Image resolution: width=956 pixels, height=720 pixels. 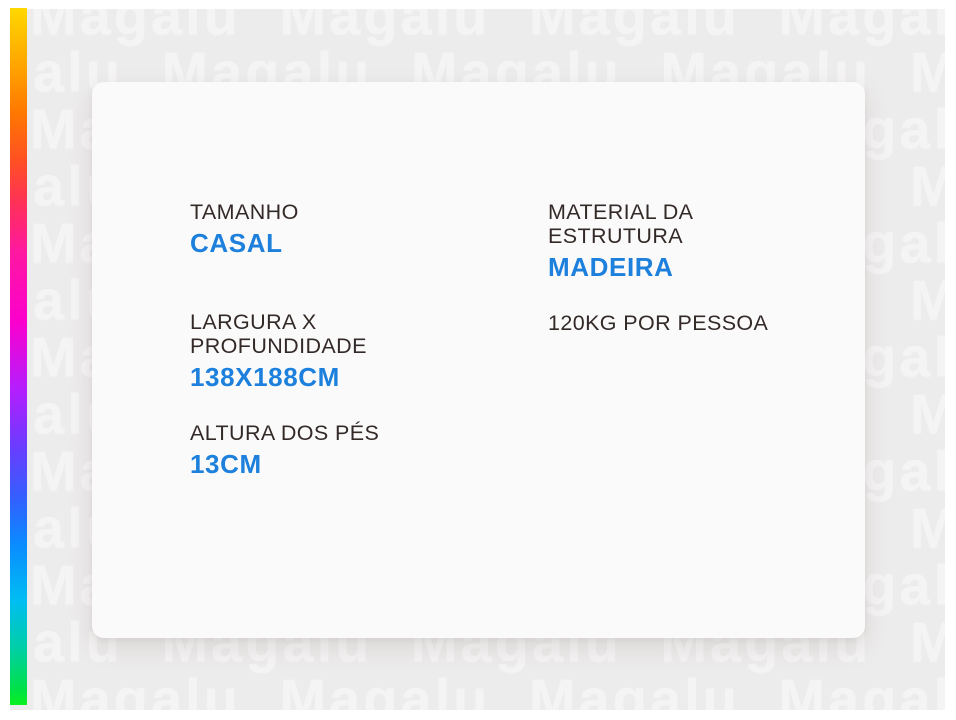 I want to click on spec-item: MATERIAL DA ESTRUTURA MADEIRA, so click(x=620, y=240).